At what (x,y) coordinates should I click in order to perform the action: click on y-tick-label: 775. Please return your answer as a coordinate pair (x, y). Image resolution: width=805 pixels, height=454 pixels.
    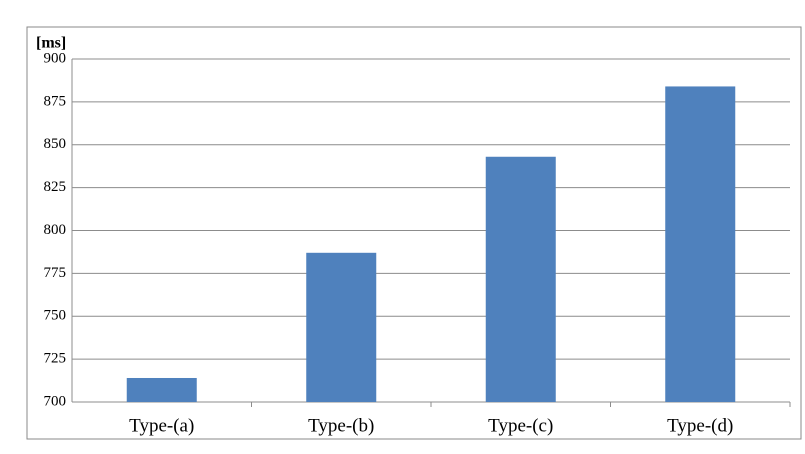
    Looking at the image, I should click on (55, 273).